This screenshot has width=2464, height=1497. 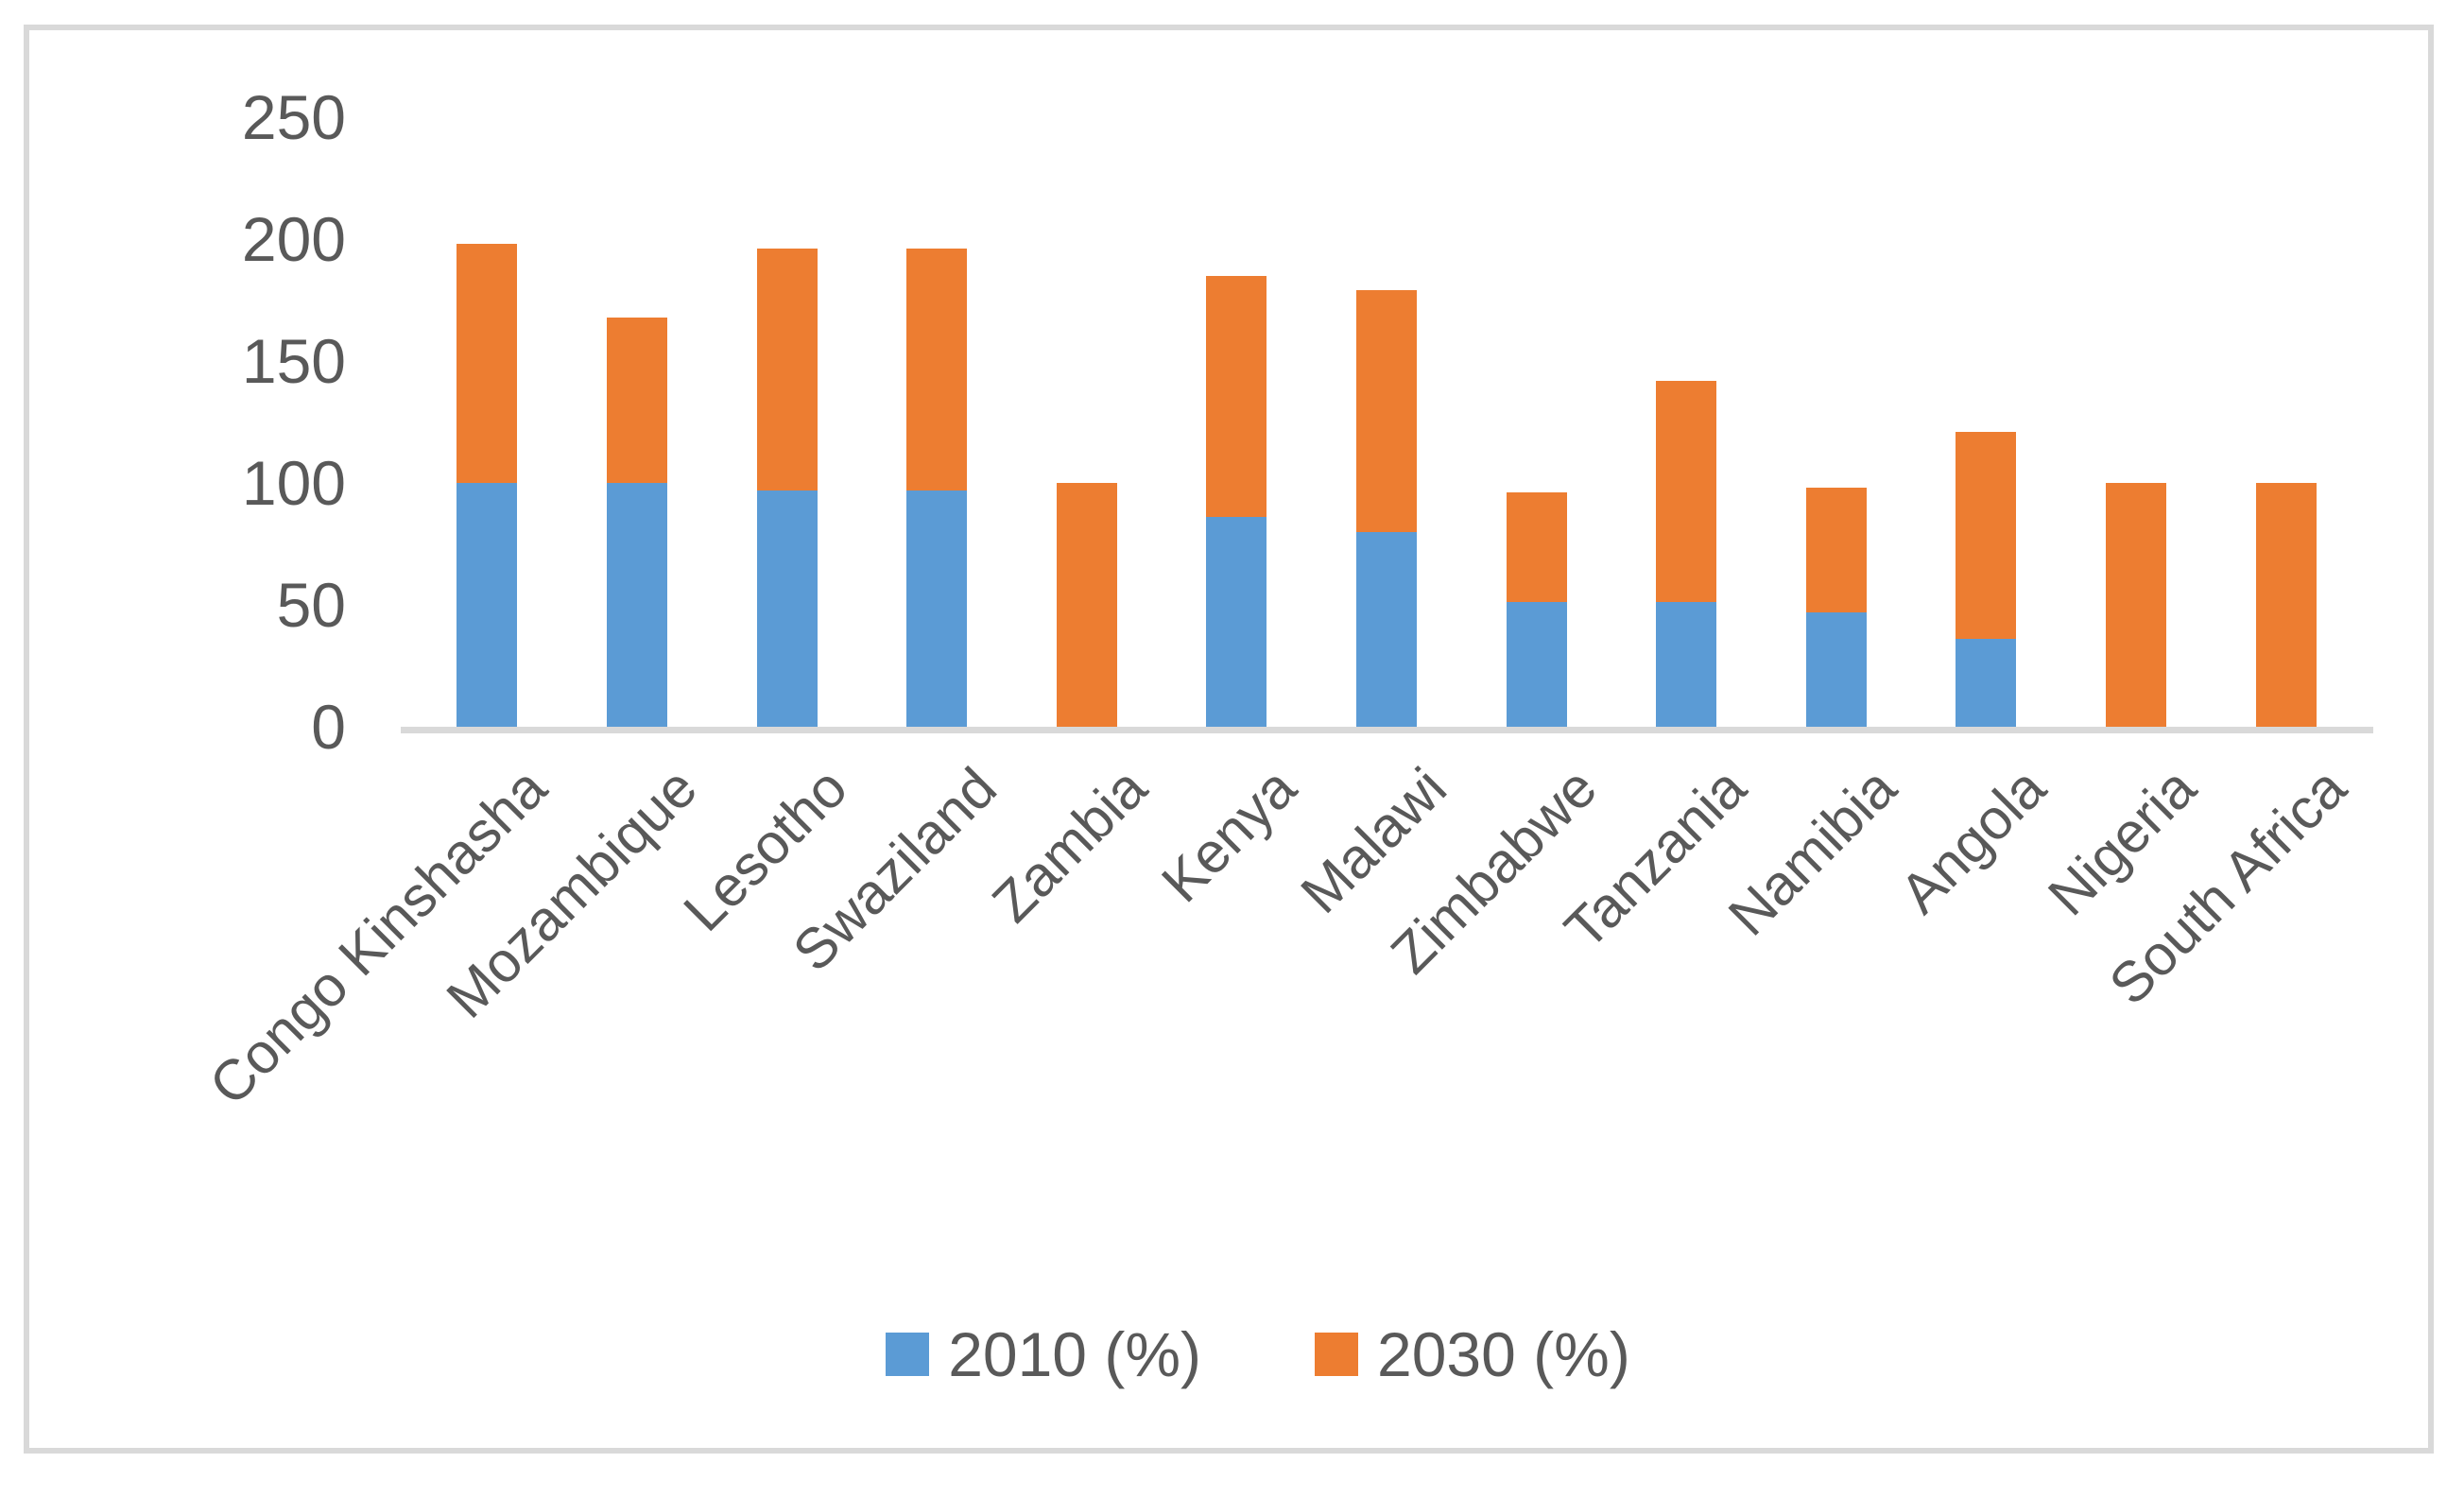 I want to click on bar-nigeria, so click(x=2135, y=605).